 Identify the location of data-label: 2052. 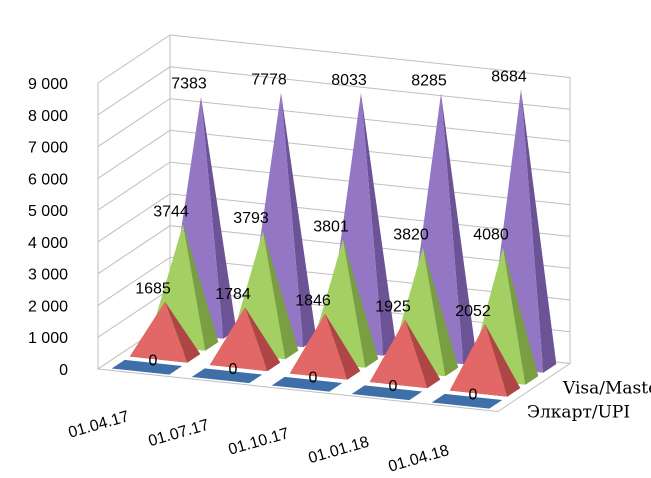
(473, 311).